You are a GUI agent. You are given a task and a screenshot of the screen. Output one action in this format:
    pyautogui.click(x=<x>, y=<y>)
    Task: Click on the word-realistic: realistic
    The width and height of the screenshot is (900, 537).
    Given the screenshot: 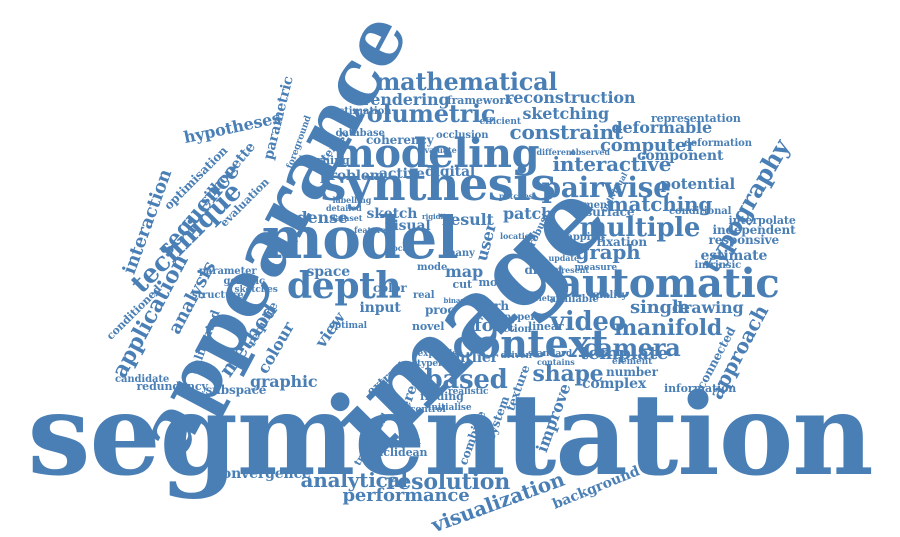 What is the action you would take?
    pyautogui.click(x=468, y=391)
    